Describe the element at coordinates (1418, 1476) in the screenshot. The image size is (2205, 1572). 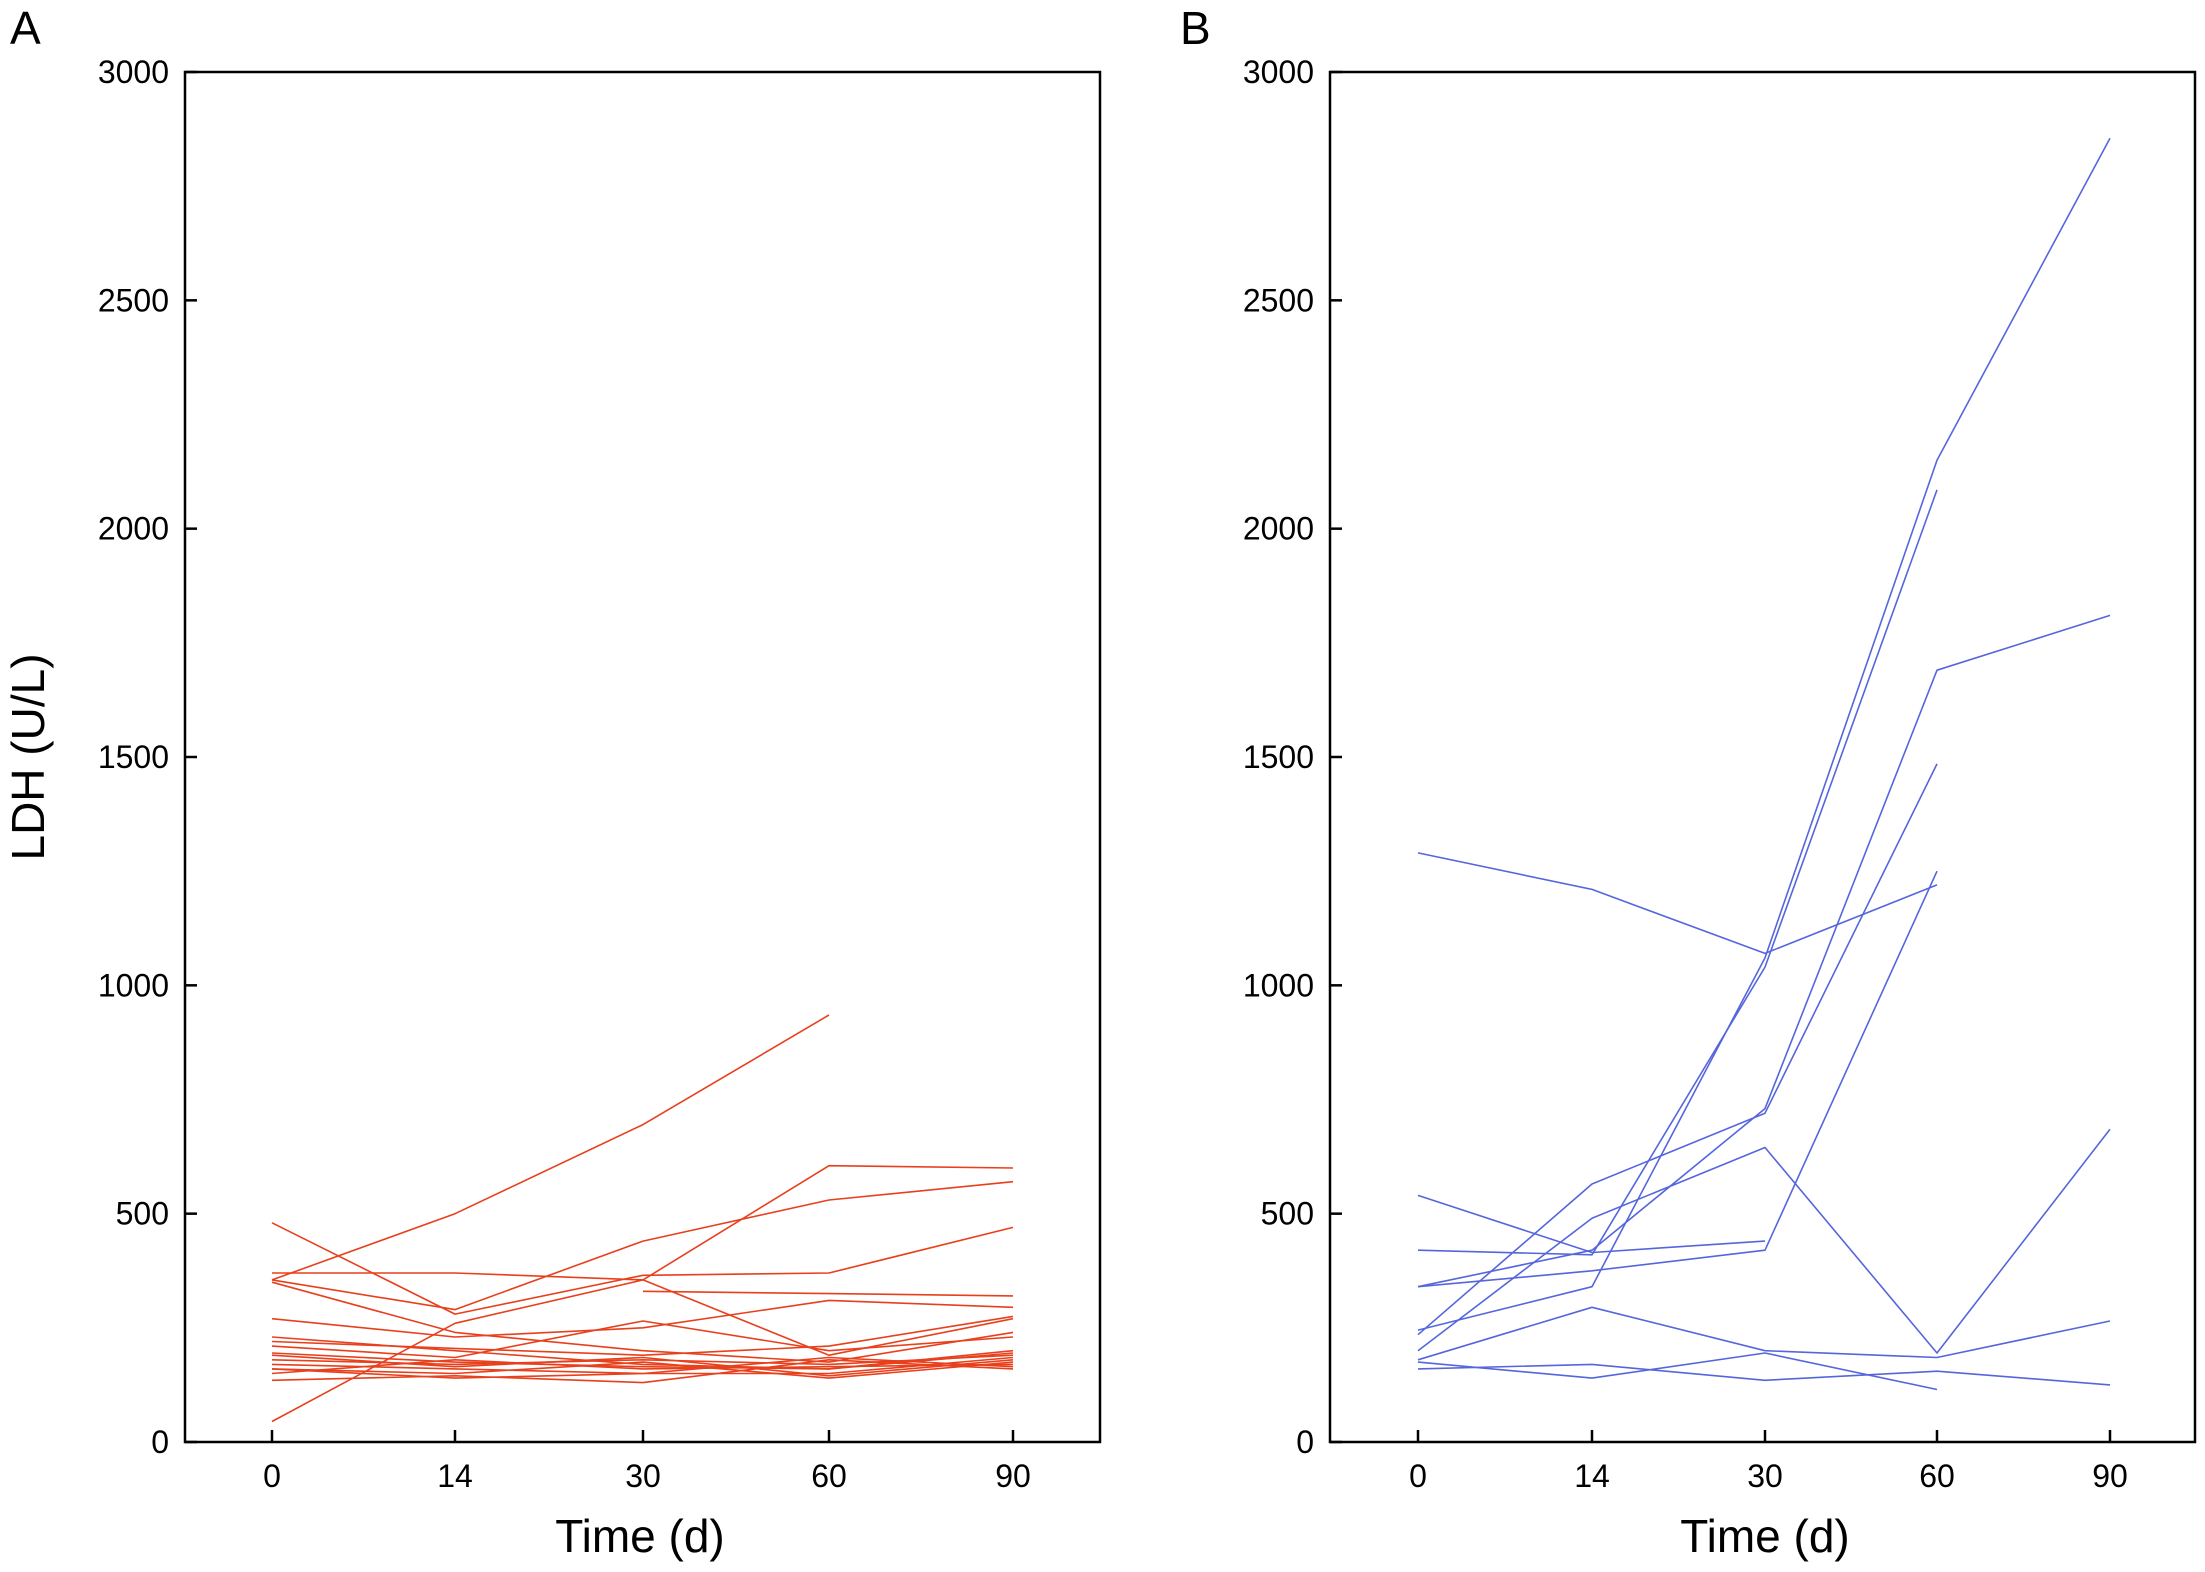
I see `x-tick-label-b-0: 0` at that location.